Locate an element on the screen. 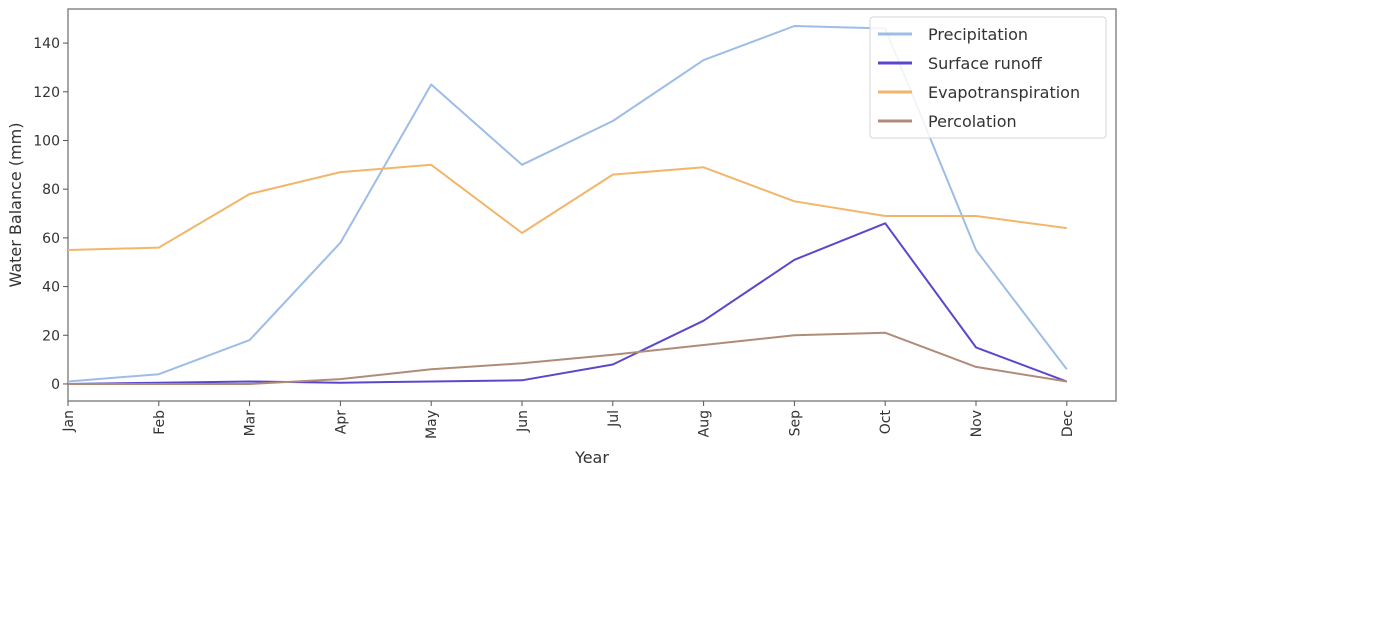  legend-box is located at coordinates (988, 77).